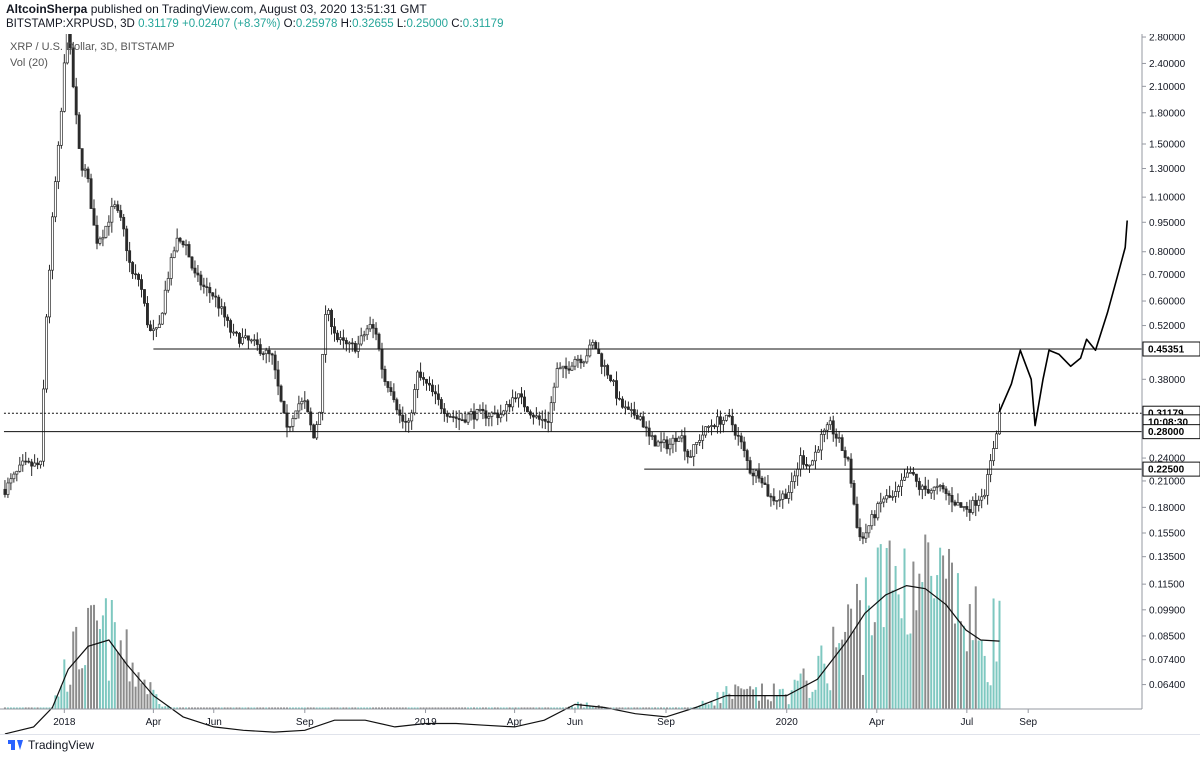  Describe the element at coordinates (966, 722) in the screenshot. I see `time-tick-label: Jul` at that location.